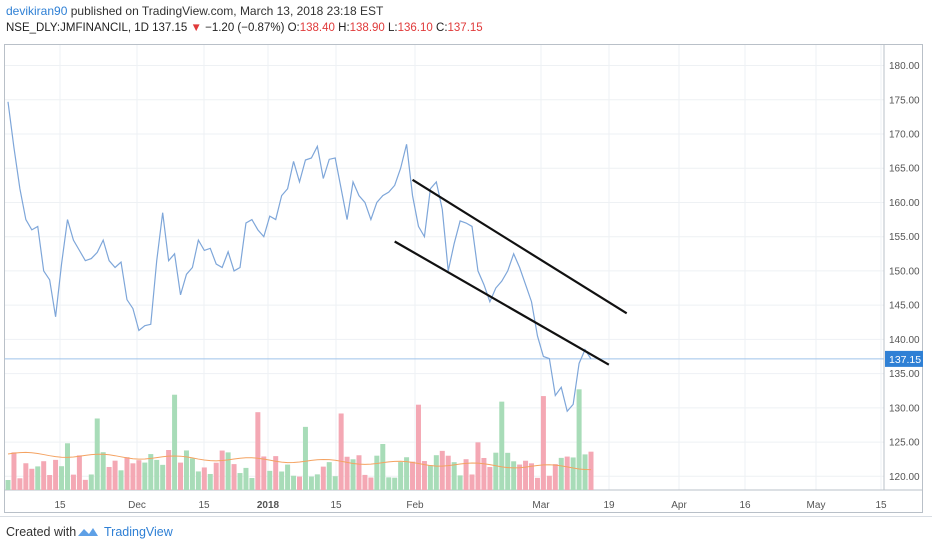 The height and width of the screenshot is (551, 932). Describe the element at coordinates (904, 100) in the screenshot. I see `y-tick-label: 175.00` at that location.